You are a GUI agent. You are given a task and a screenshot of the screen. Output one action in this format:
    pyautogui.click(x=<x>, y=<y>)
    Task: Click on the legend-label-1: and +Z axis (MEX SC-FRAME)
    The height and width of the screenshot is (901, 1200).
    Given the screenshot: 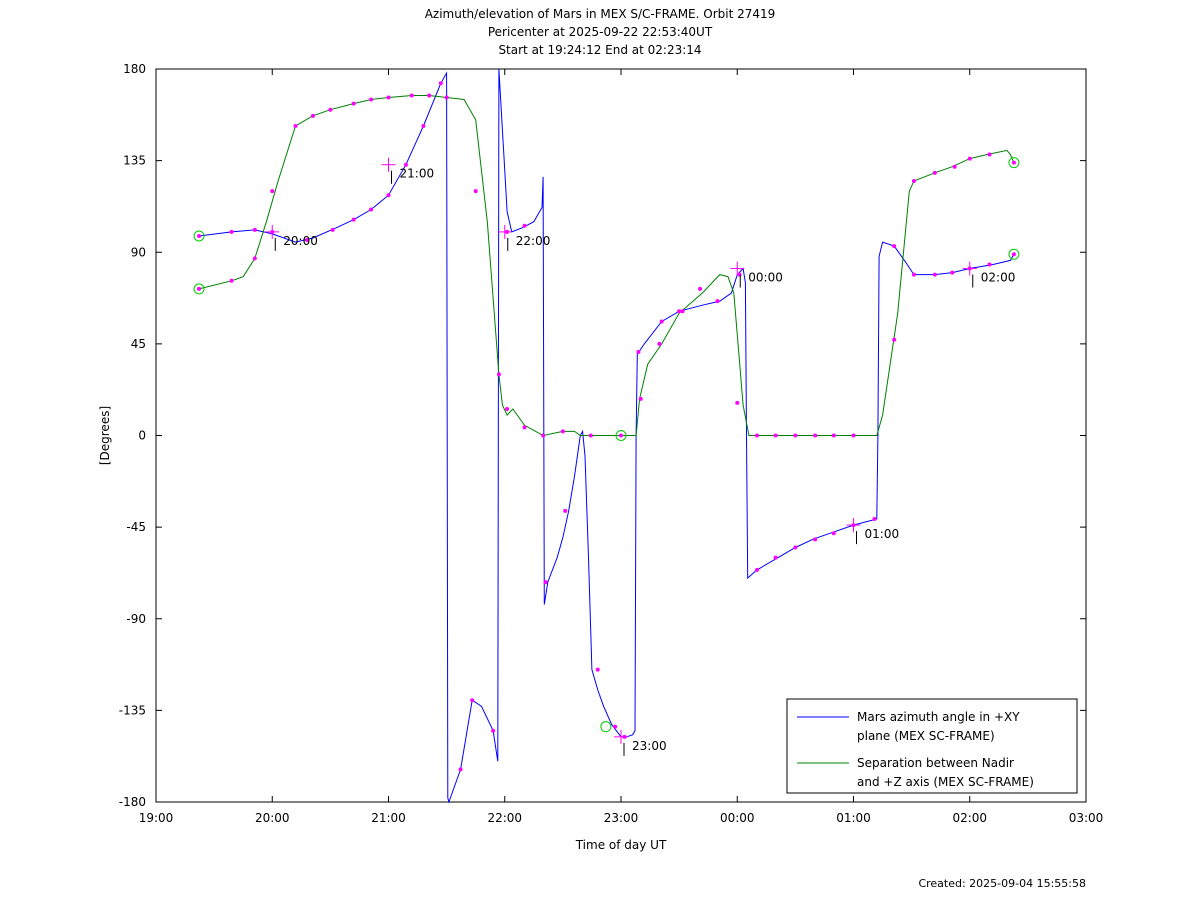 What is the action you would take?
    pyautogui.click(x=945, y=782)
    